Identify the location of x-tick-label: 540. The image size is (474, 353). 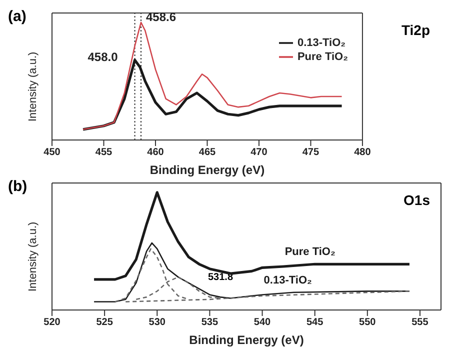
(263, 322).